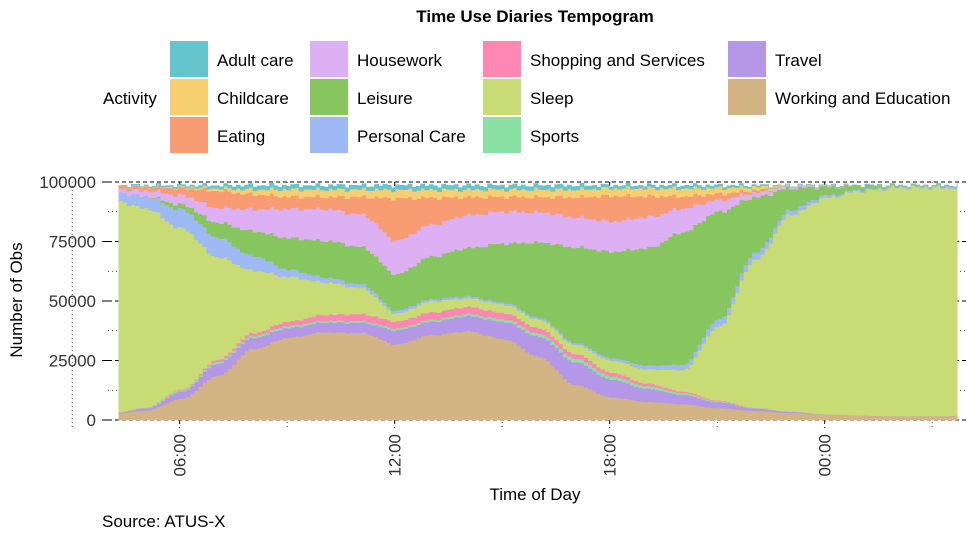 Image resolution: width=977 pixels, height=542 pixels. I want to click on legend-swatch-personal-care, so click(329, 135).